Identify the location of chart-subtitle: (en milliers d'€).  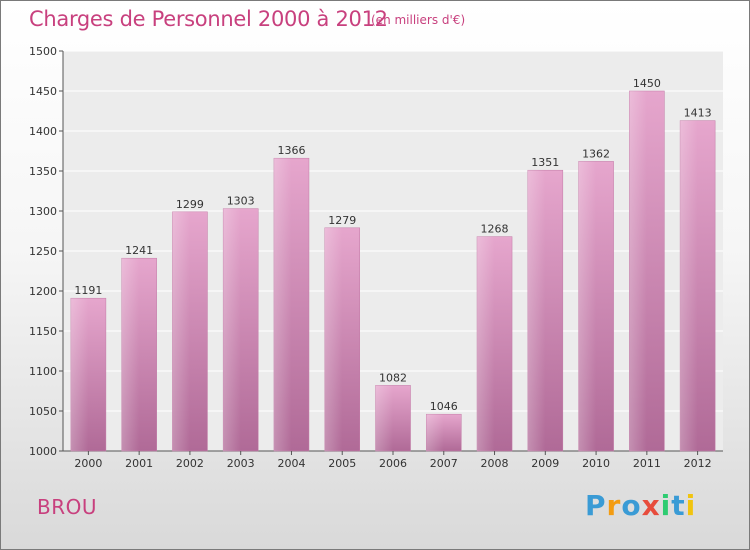
(418, 20).